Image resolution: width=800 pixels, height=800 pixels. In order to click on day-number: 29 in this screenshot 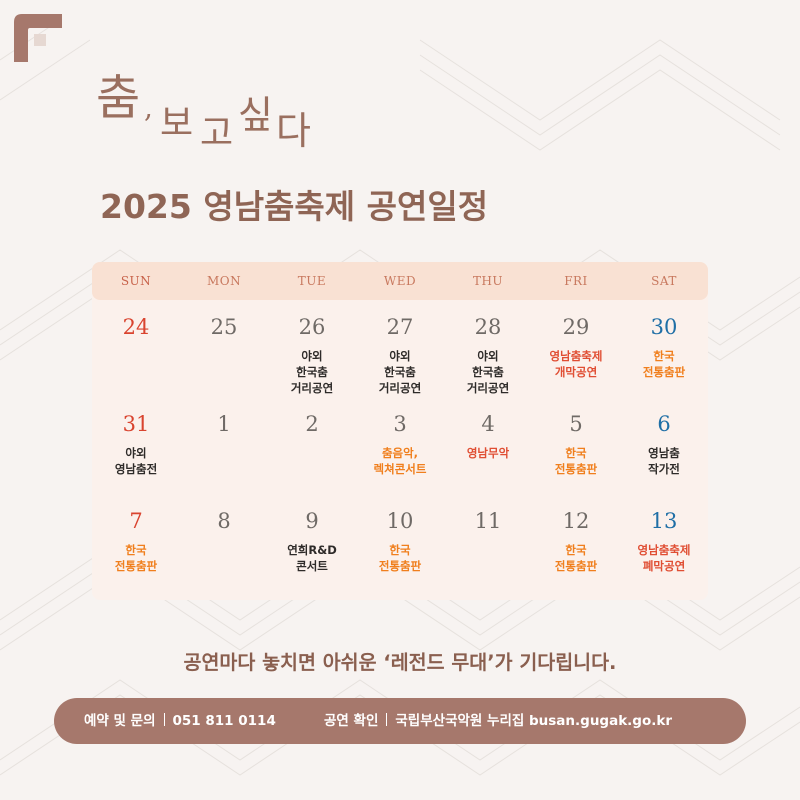, I will do `click(576, 327)`.